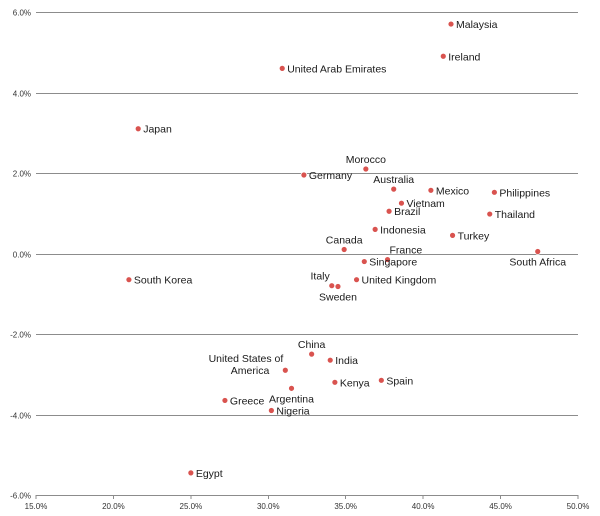  What do you see at coordinates (500, 506) in the screenshot?
I see `x-tick-label: 45.0%` at bounding box center [500, 506].